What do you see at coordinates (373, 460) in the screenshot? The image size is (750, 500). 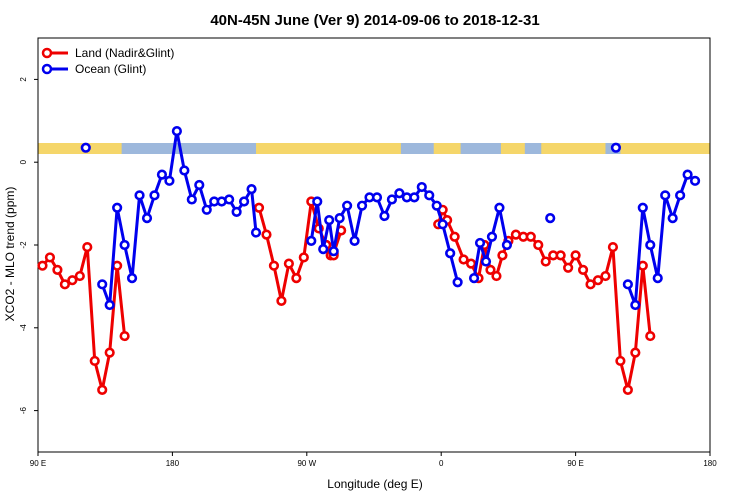 I see `x-axis: 90 E 180 90 W 0 90 E 180` at bounding box center [373, 460].